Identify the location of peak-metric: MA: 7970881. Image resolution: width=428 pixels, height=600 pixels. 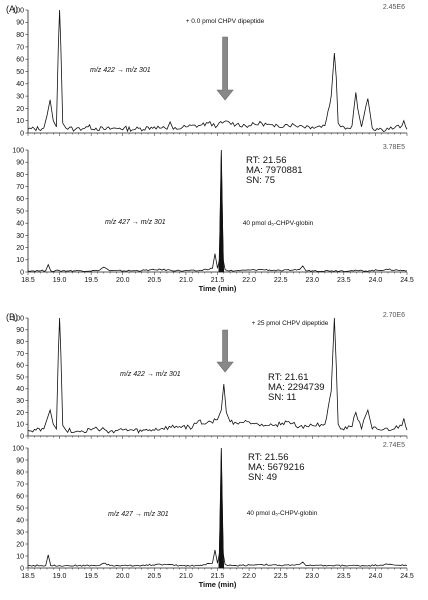
(274, 170).